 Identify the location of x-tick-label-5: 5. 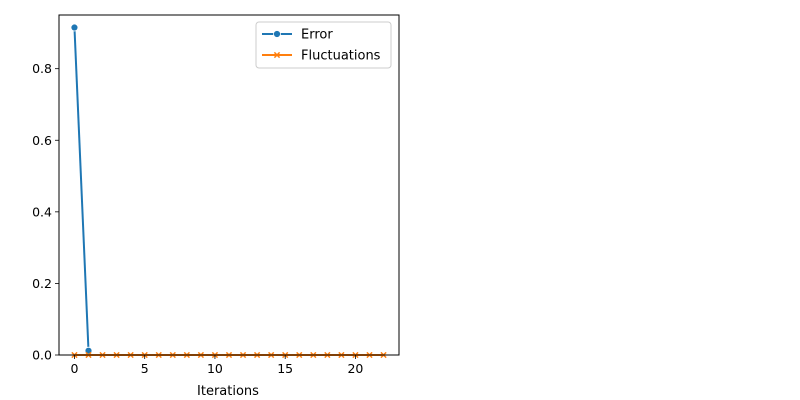
(145, 368).